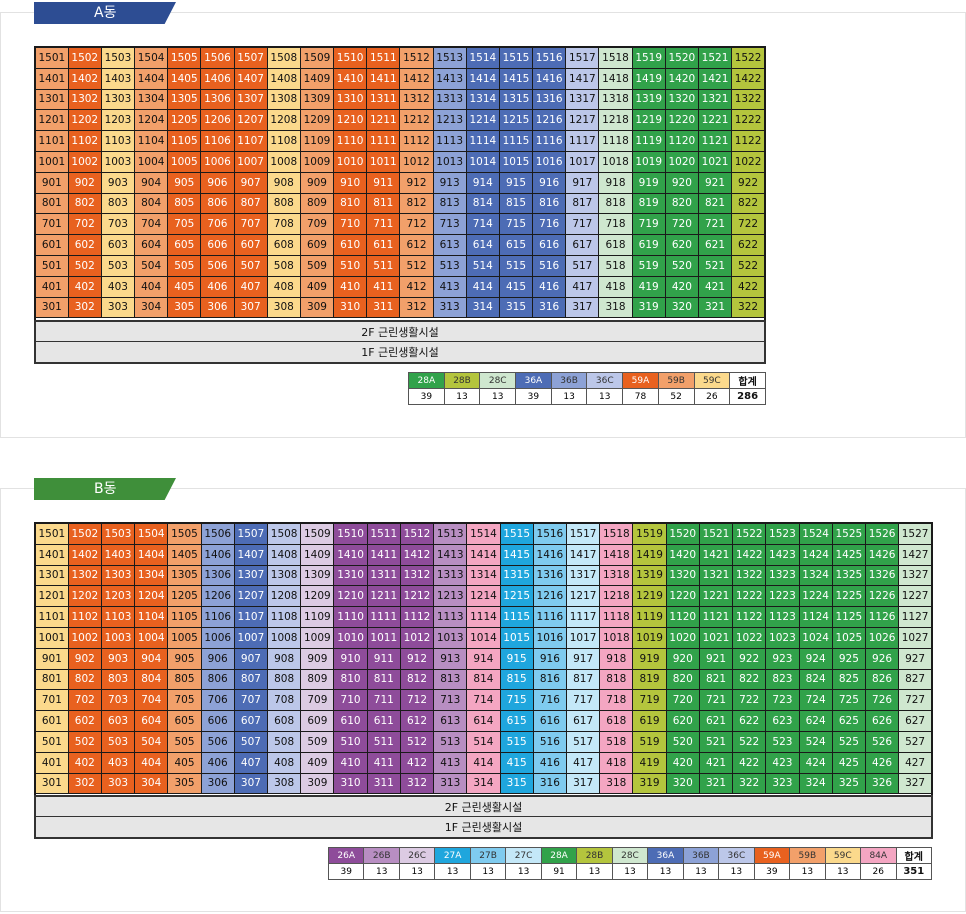  Describe the element at coordinates (449, 141) in the screenshot. I see `unit-cell: 1113` at that location.